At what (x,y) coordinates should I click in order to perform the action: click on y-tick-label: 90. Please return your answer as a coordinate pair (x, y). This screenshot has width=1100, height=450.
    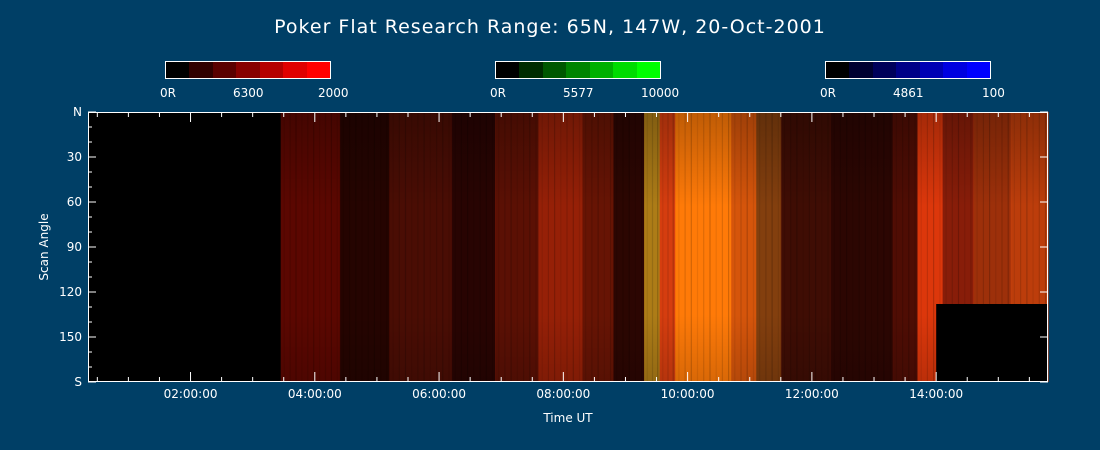
    Looking at the image, I should click on (74, 247).